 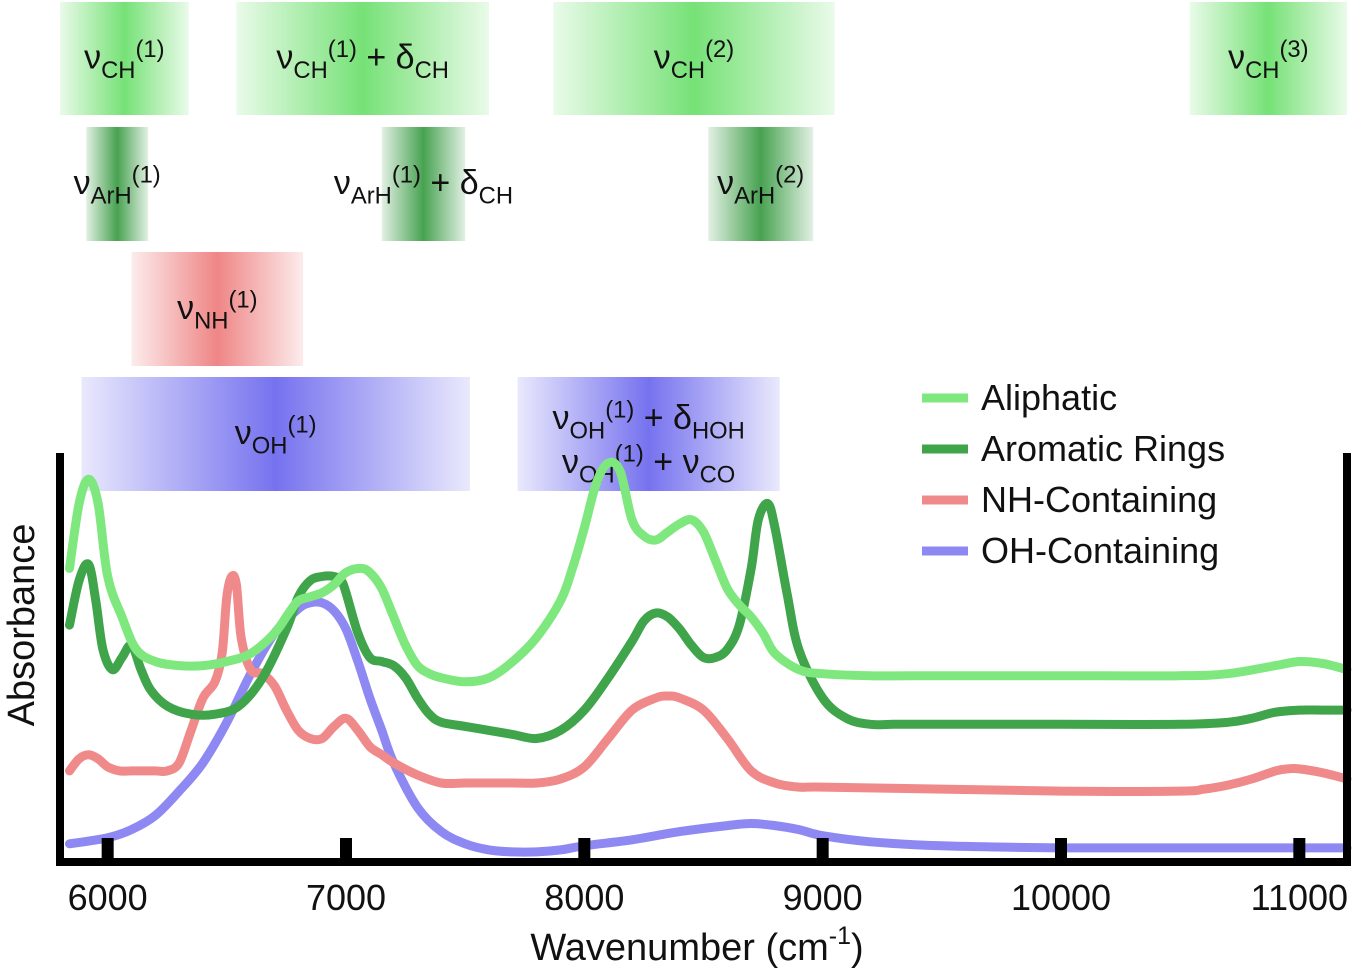 I want to click on band-label-nh-1: νNH(1), so click(x=217, y=310).